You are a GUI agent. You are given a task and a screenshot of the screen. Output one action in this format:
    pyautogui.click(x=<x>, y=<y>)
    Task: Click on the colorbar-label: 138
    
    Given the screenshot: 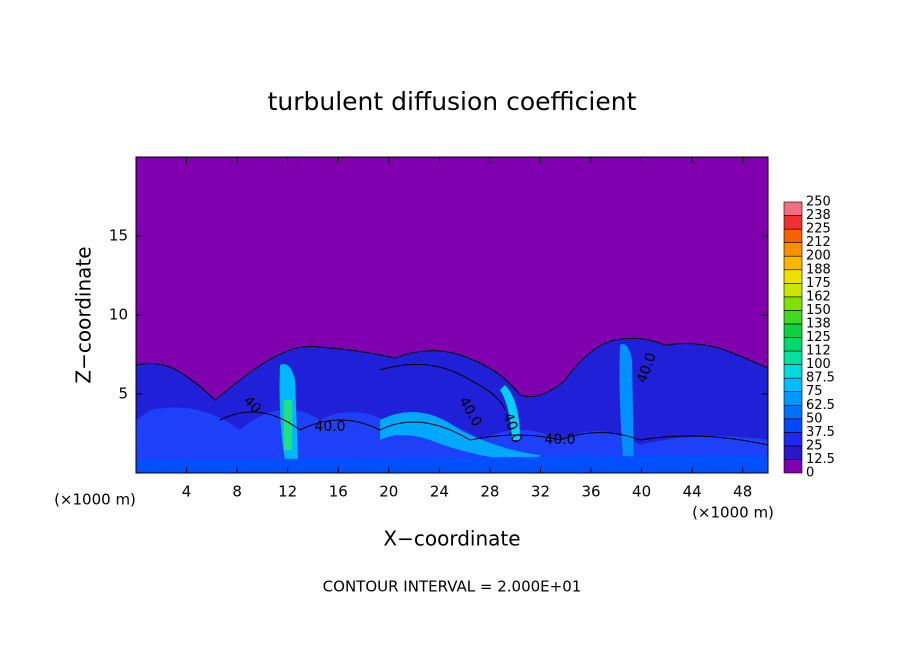 What is the action you would take?
    pyautogui.click(x=818, y=323)
    